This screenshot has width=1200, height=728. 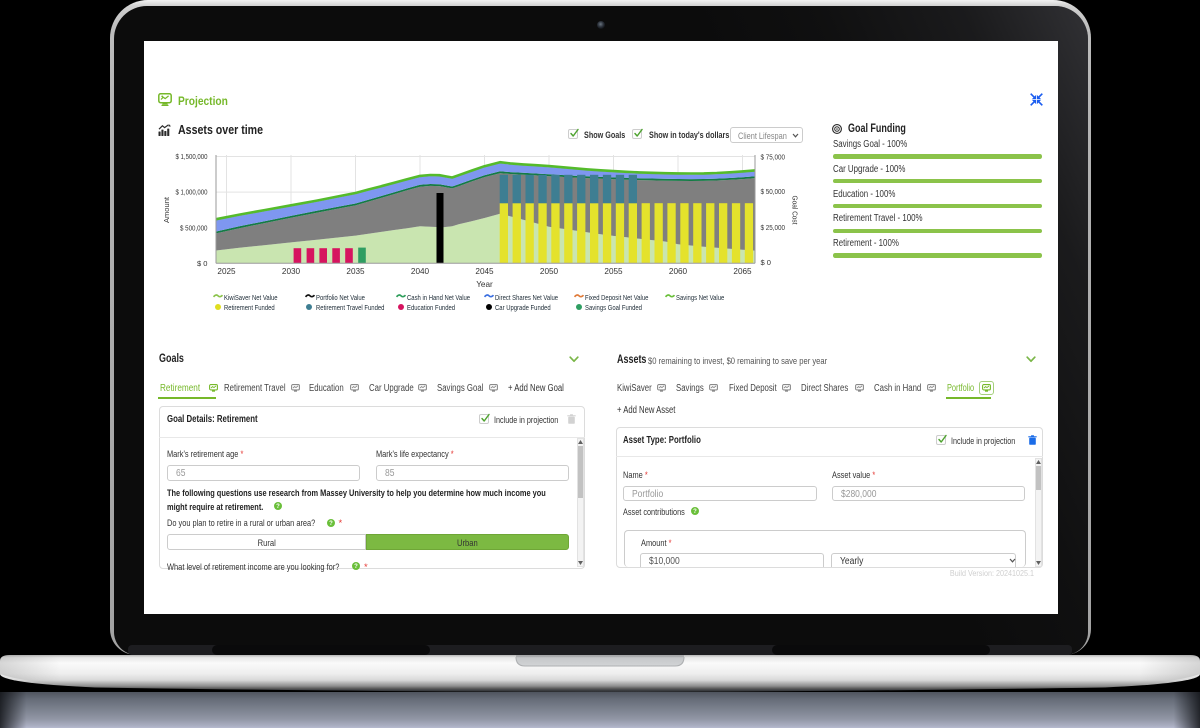 I want to click on svg-text: 2050, so click(x=549, y=271).